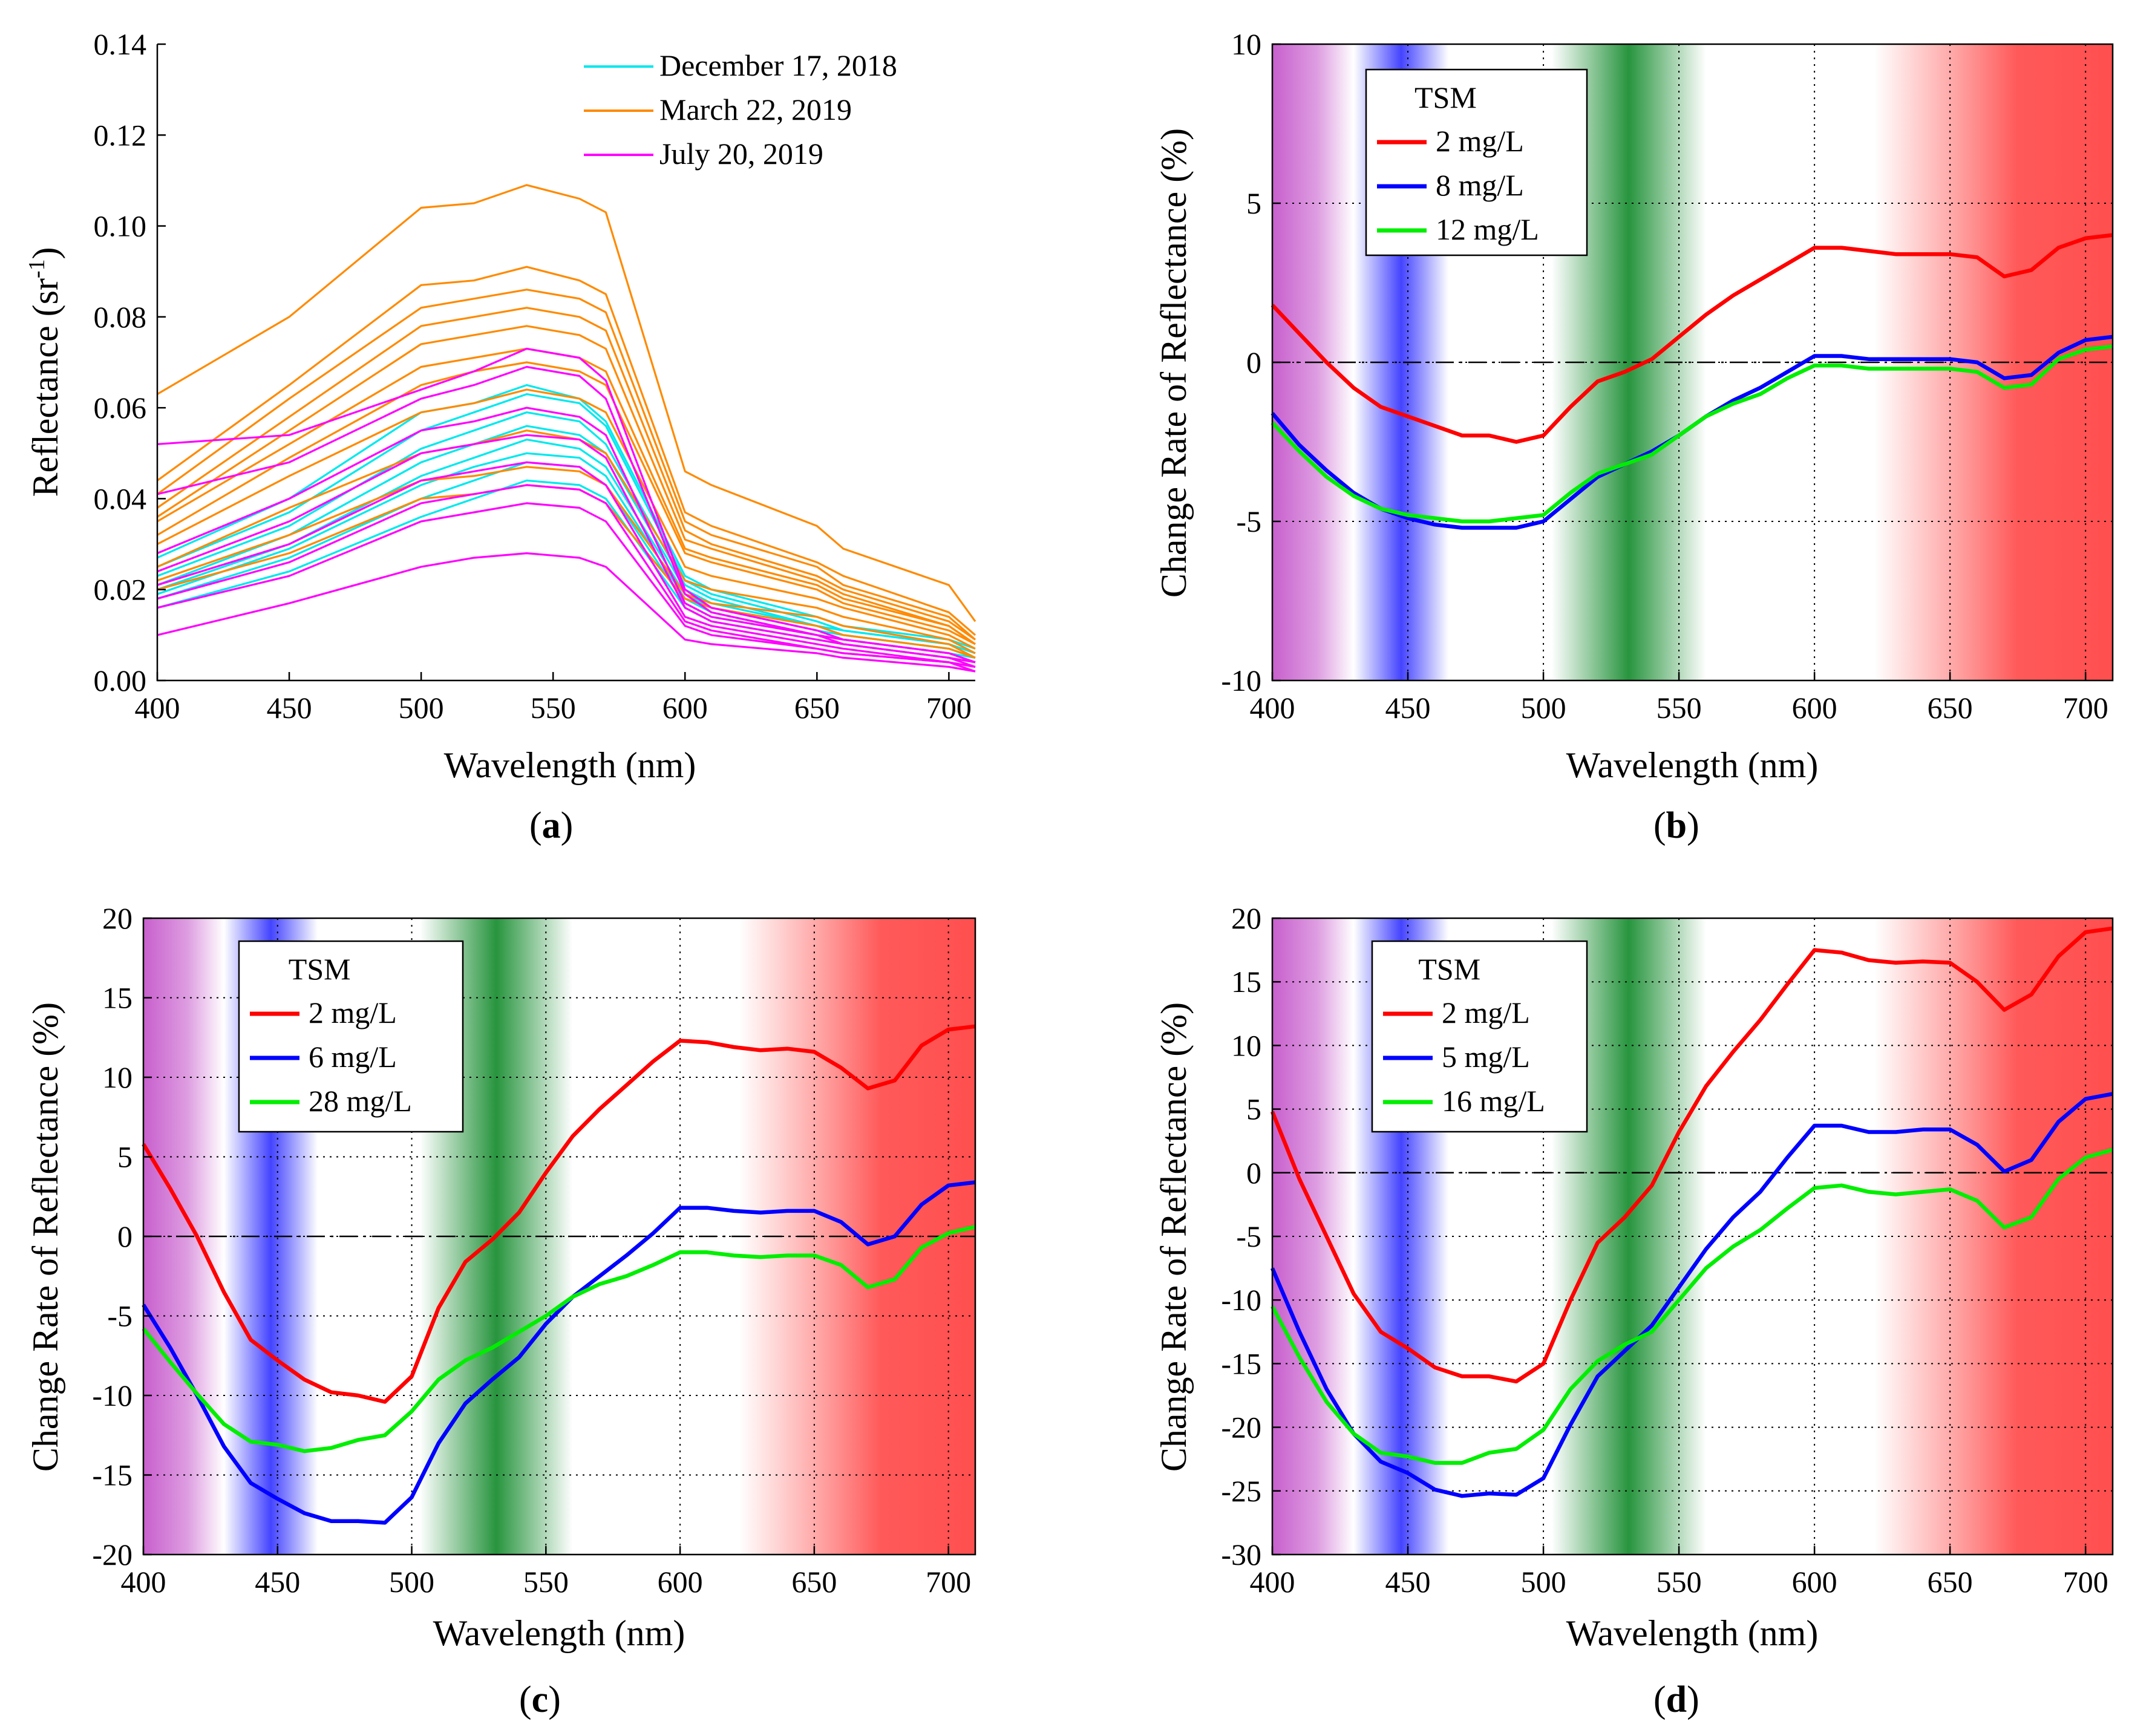 The width and height of the screenshot is (2129, 1736). I want to click on panel-a-axis-lines, so click(565, 363).